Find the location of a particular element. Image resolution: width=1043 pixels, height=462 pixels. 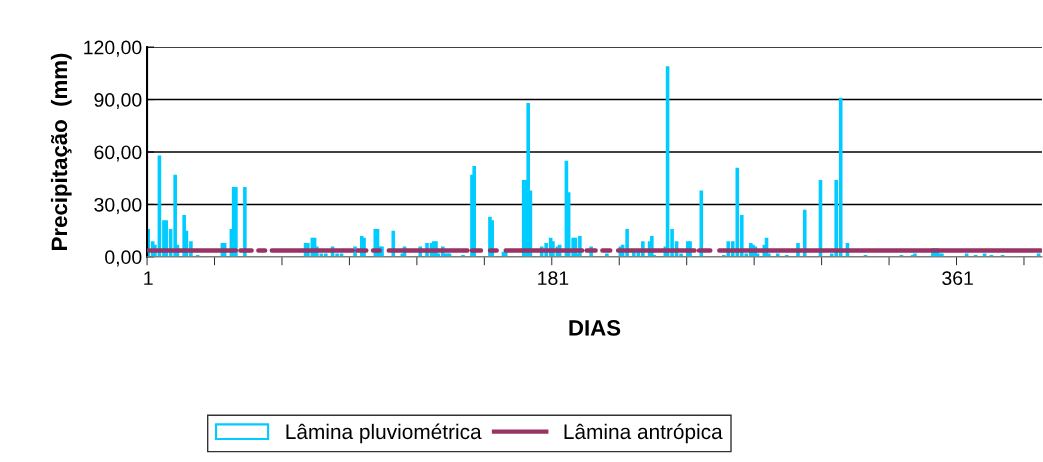

y-axis-title: Precipitação (mm) is located at coordinates (61, 151).